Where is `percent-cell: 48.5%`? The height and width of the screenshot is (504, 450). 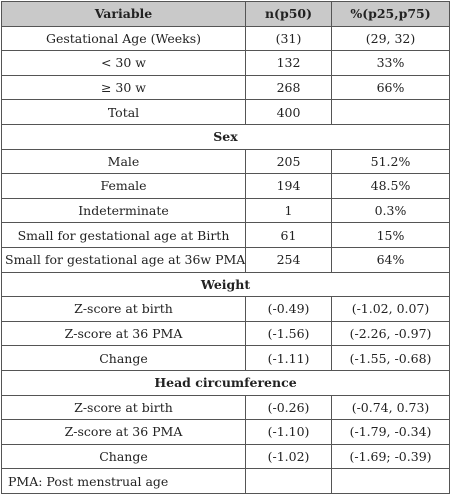 percent-cell: 48.5% is located at coordinates (390, 186).